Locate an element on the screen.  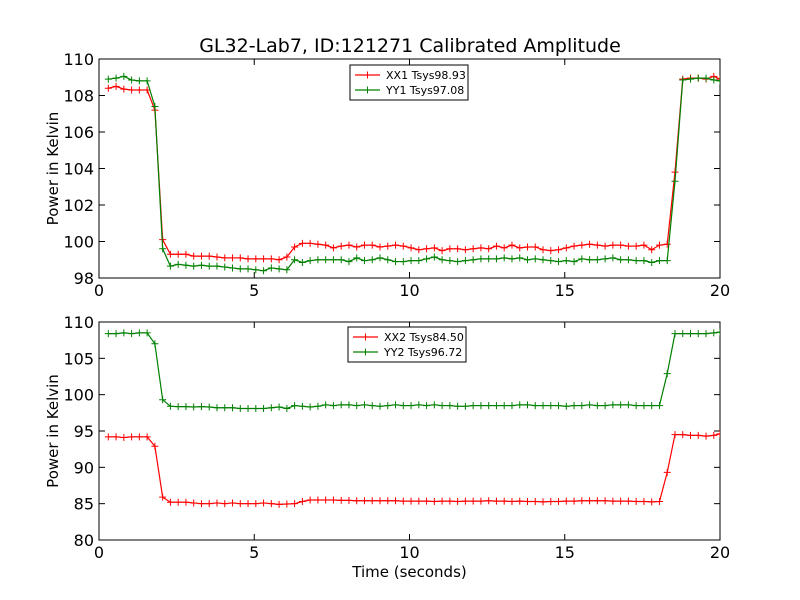
y-tick-label: 110 is located at coordinates (78, 59).